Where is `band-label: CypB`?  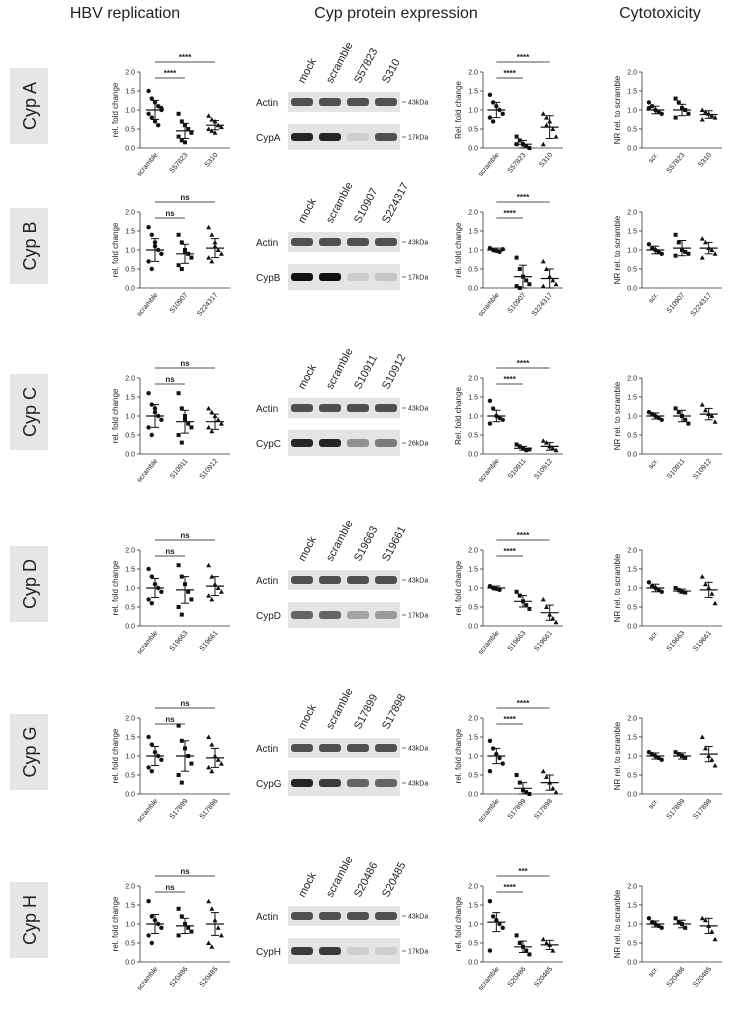
band-label: CypB is located at coordinates (268, 278).